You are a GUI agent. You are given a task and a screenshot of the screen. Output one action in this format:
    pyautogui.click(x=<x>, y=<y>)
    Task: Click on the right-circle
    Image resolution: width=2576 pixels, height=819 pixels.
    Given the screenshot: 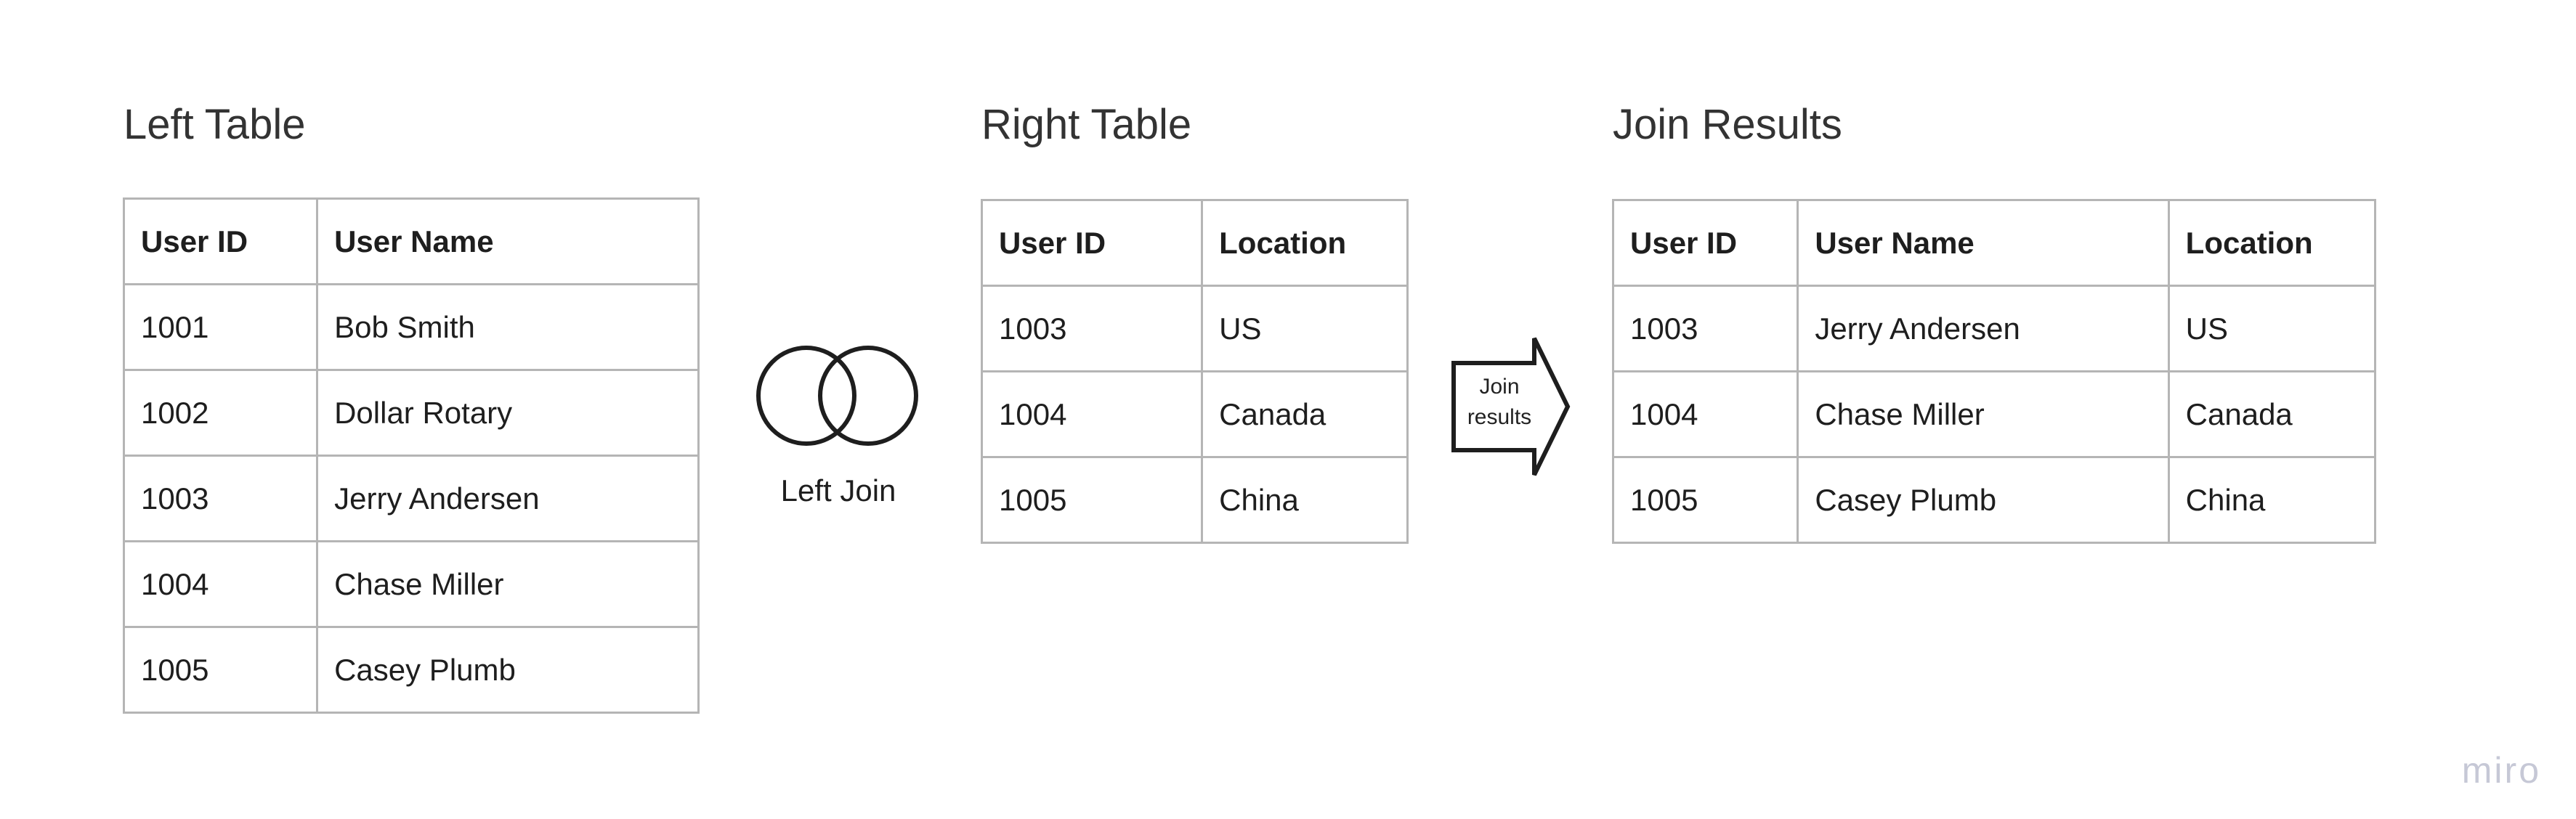 What is the action you would take?
    pyautogui.click(x=868, y=396)
    